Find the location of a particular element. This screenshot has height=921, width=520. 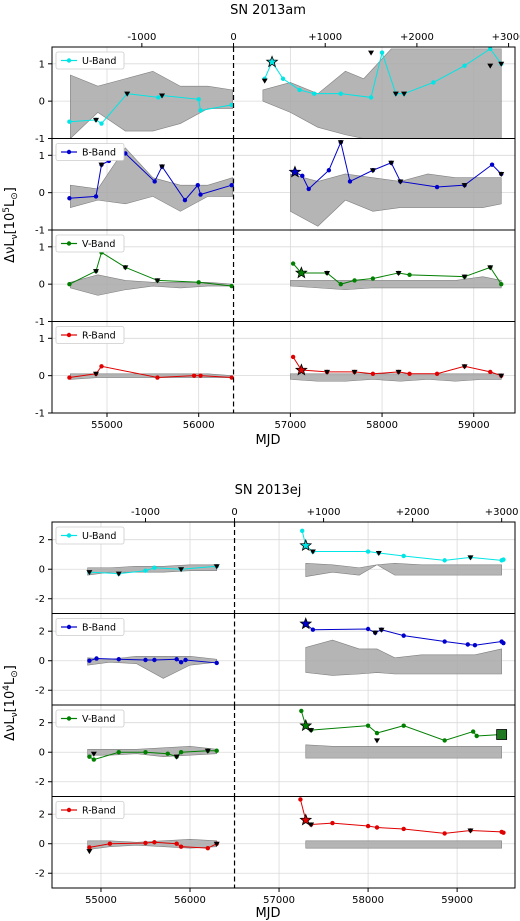

legend: V-Band is located at coordinates (90, 243).